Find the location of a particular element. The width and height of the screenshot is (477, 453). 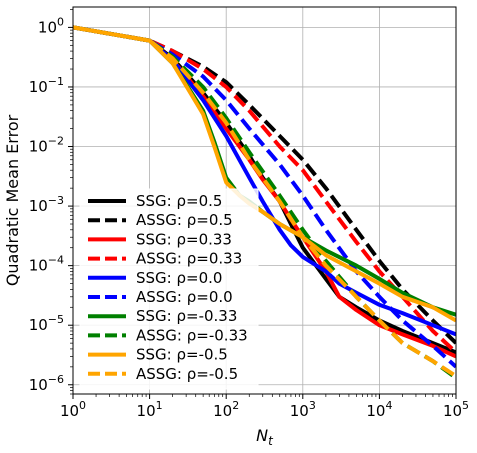

y-tick-label: 10⁻² is located at coordinates (46, 145).